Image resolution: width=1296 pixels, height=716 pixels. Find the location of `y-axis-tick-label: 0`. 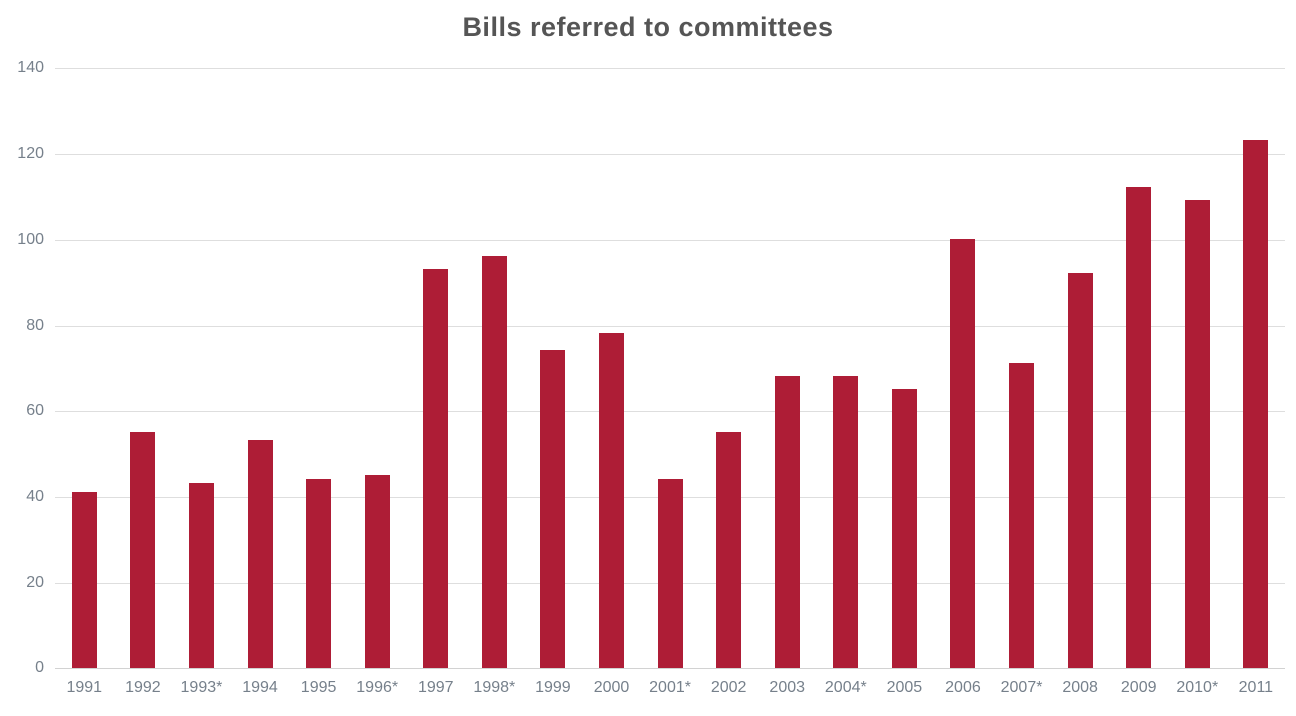

y-axis-tick-label: 0 is located at coordinates (39, 667).